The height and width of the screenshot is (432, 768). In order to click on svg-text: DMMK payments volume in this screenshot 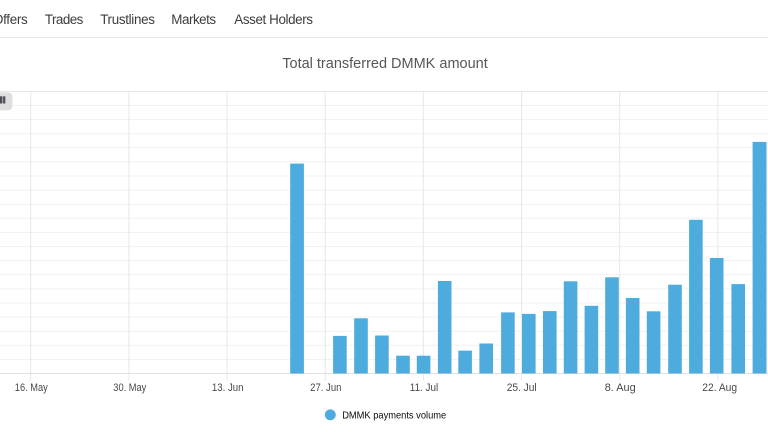, I will do `click(394, 415)`.